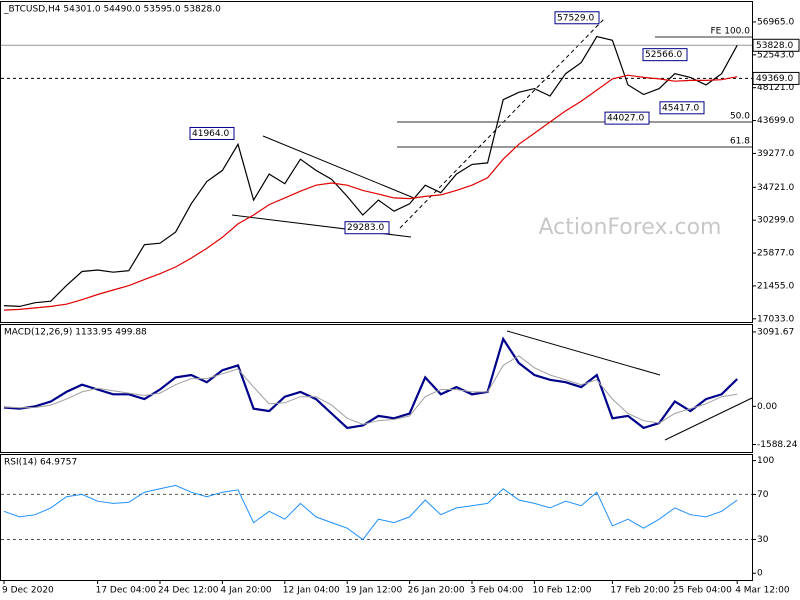 The width and height of the screenshot is (800, 600). I want to click on rsi-title: RSI(14) 64.9757, so click(40, 463).